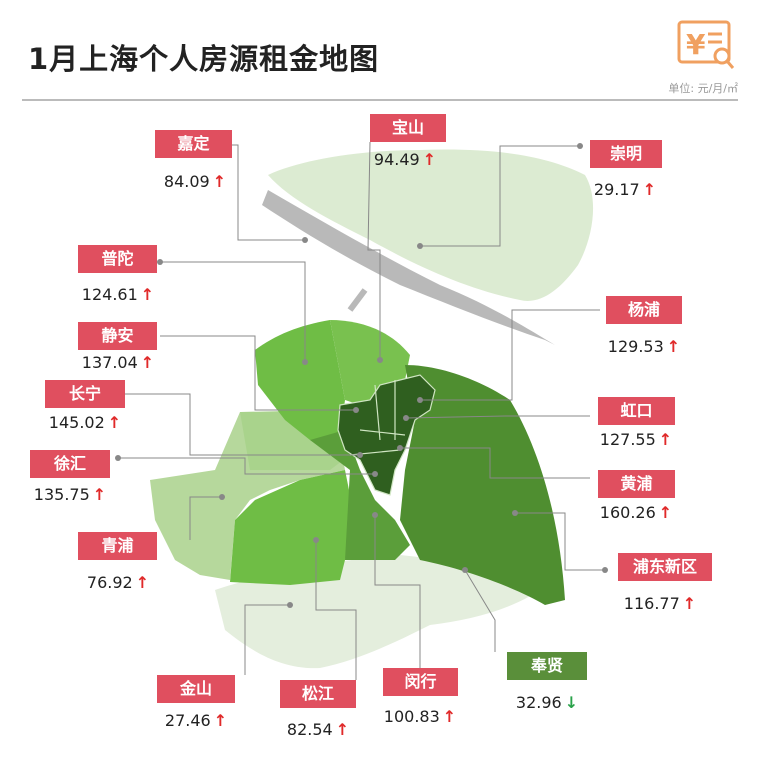 The width and height of the screenshot is (760, 766). What do you see at coordinates (408, 267) in the screenshot?
I see `yangtze-river` at bounding box center [408, 267].